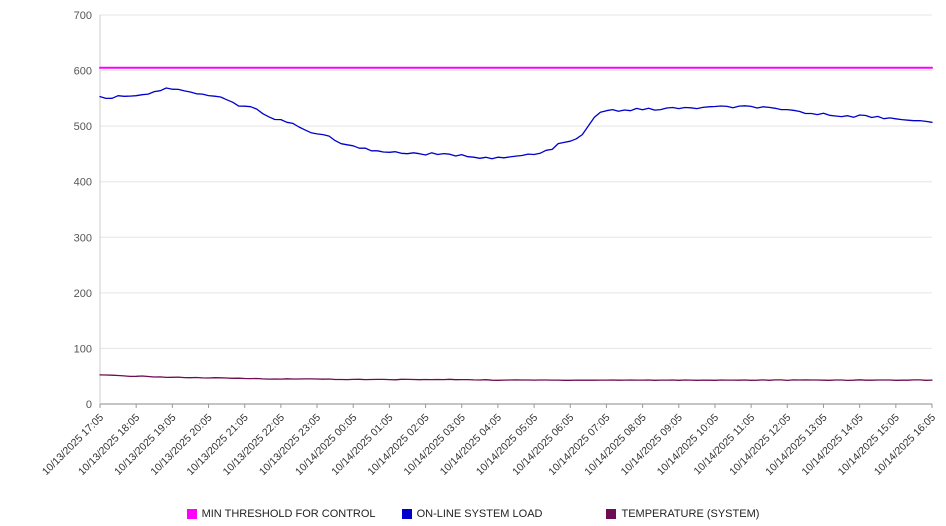  I want to click on legend-item: MIN THRESHOLD FOR CONTROL, so click(281, 514).